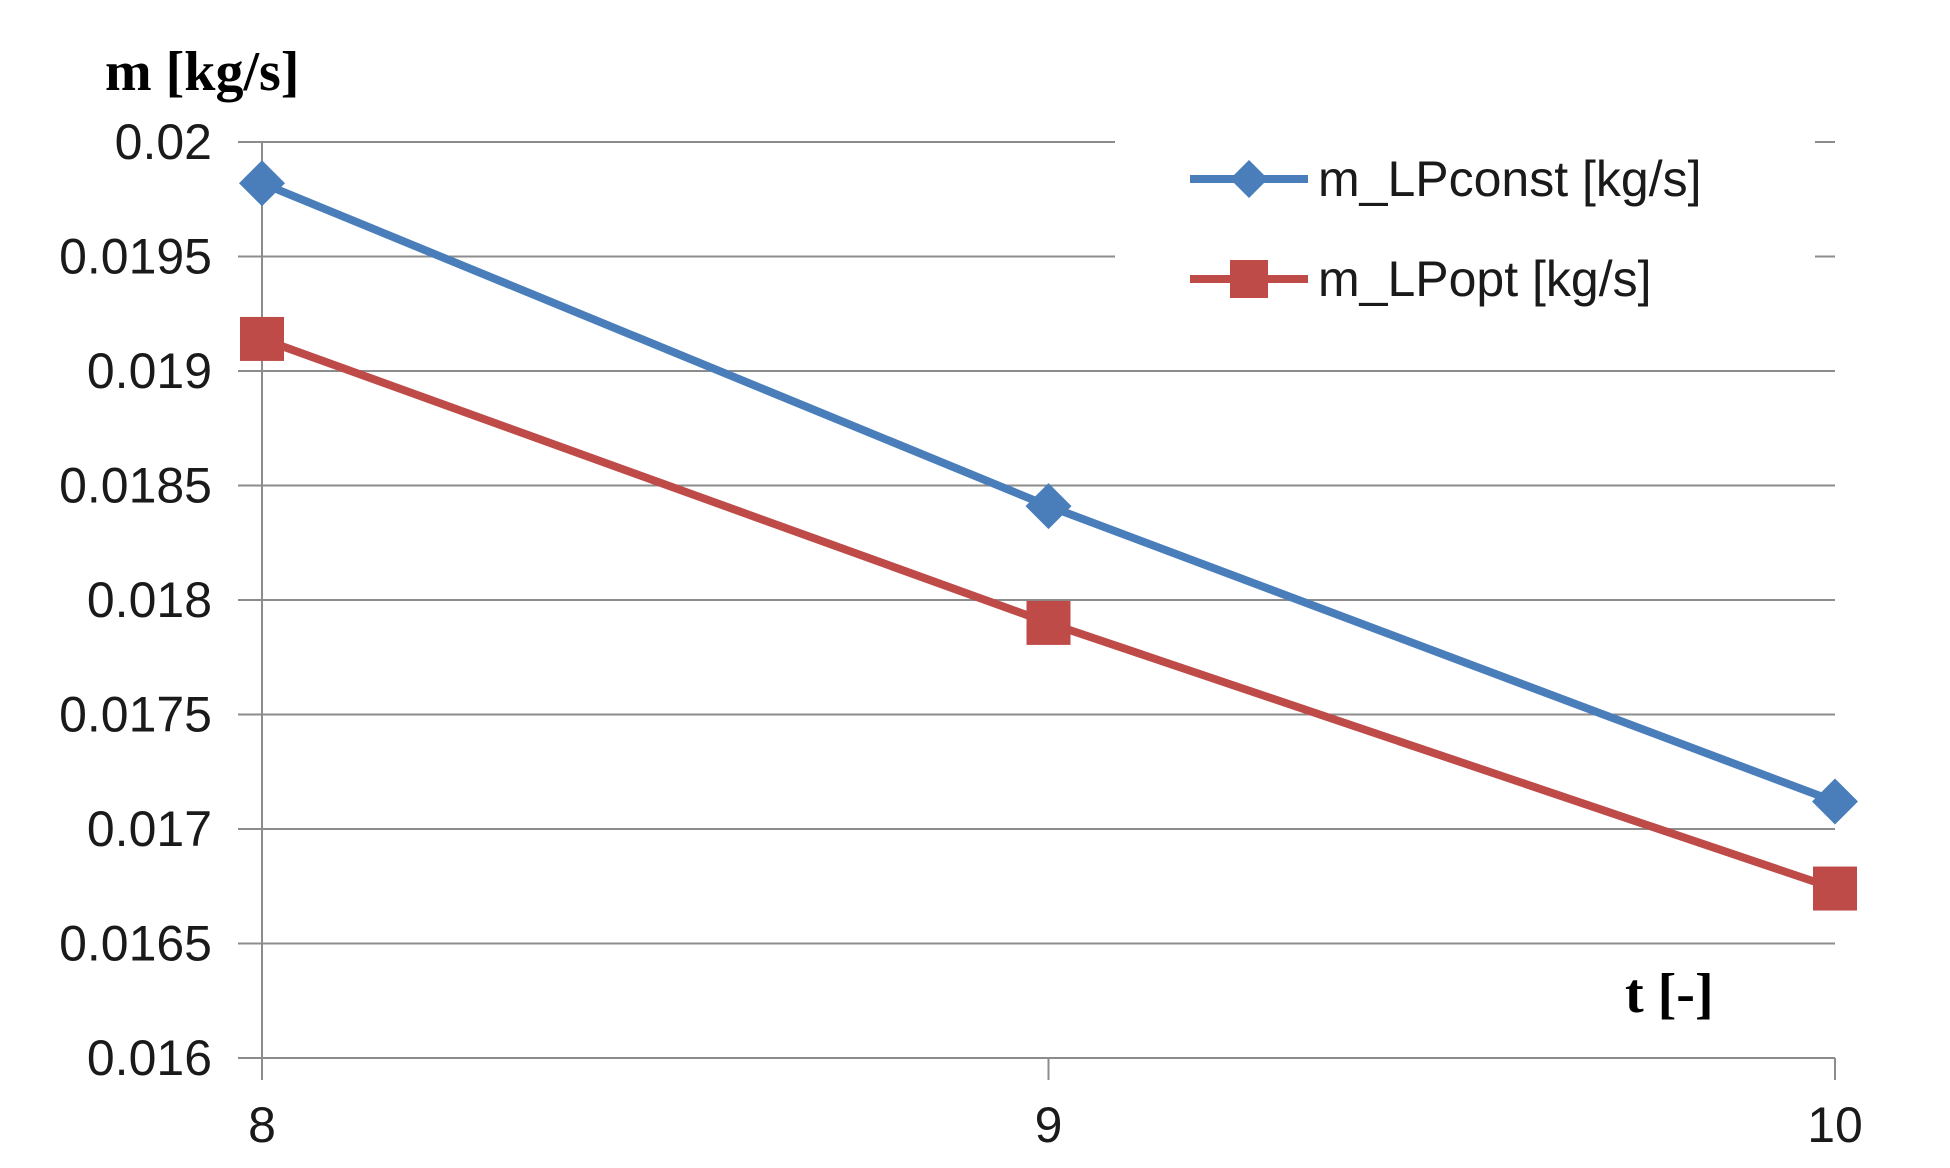 This screenshot has height=1168, width=1950. Describe the element at coordinates (149, 371) in the screenshot. I see `y-tick-label-6: 0.019` at that location.